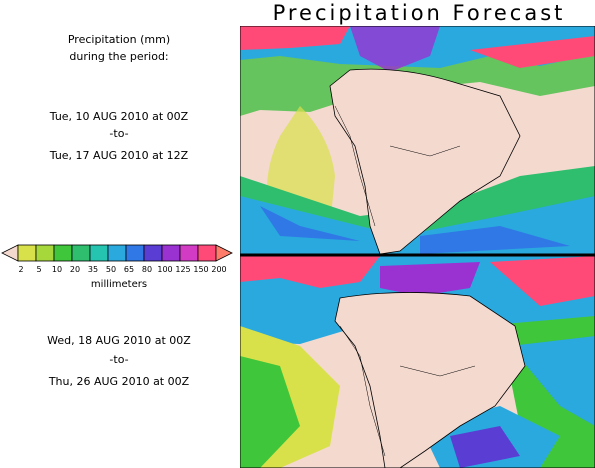  I want to click on precipitation-legend: 2 5 10 20 35 50 65 80 100 125 150 200, so click(117, 259).